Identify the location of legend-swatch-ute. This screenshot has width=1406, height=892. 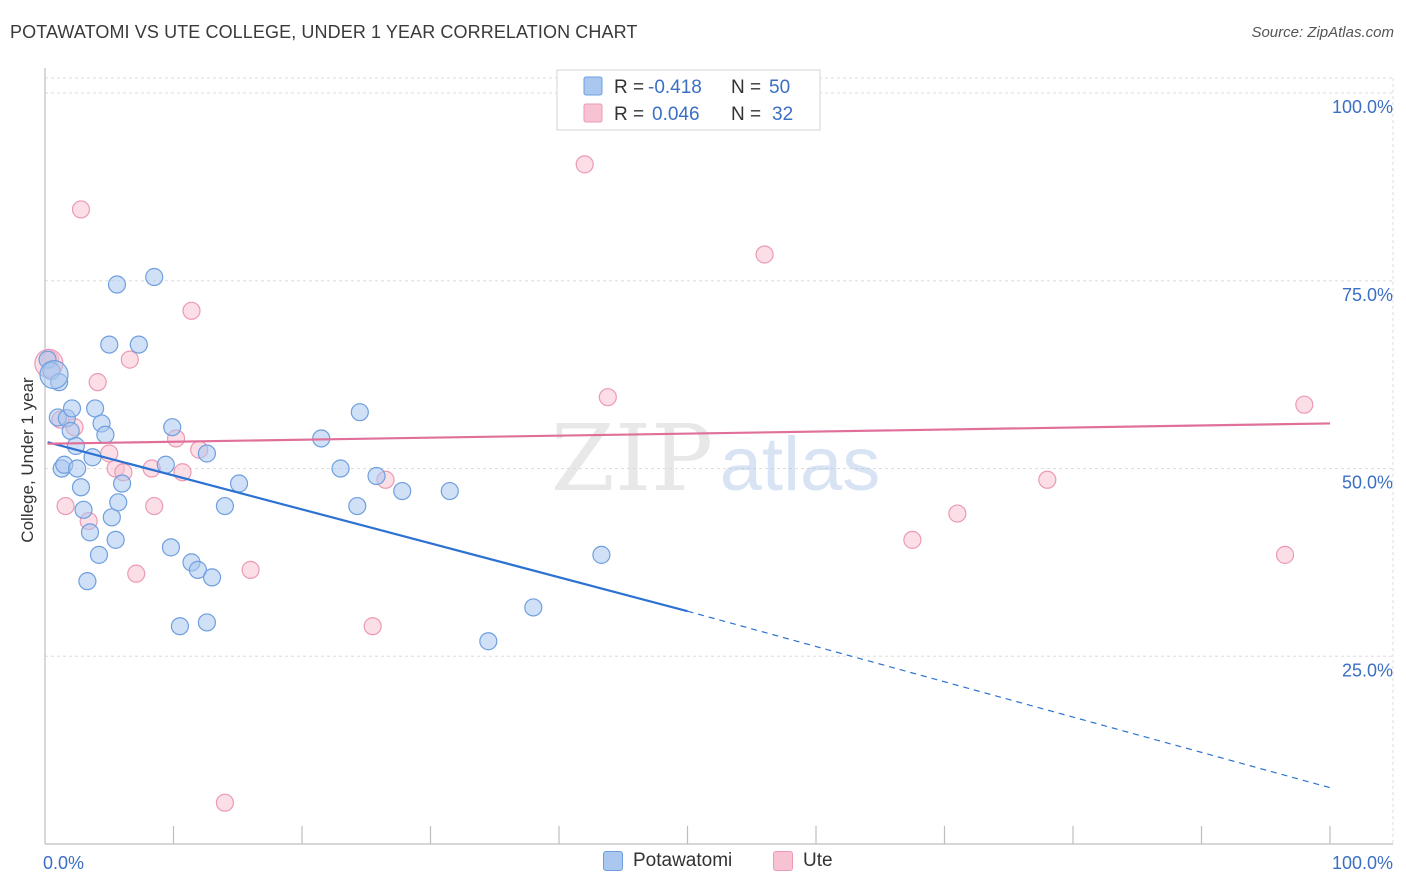
(593, 113).